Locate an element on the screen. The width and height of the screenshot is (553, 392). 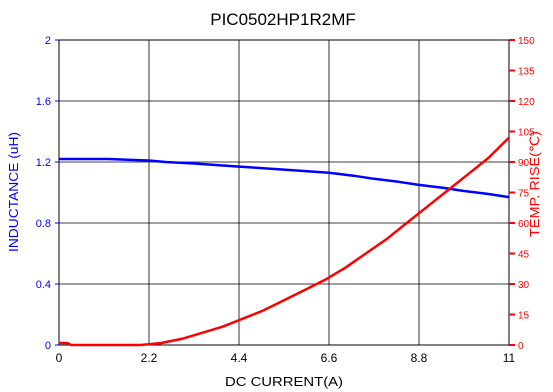
x-tick-label: 2.2 is located at coordinates (149, 358).